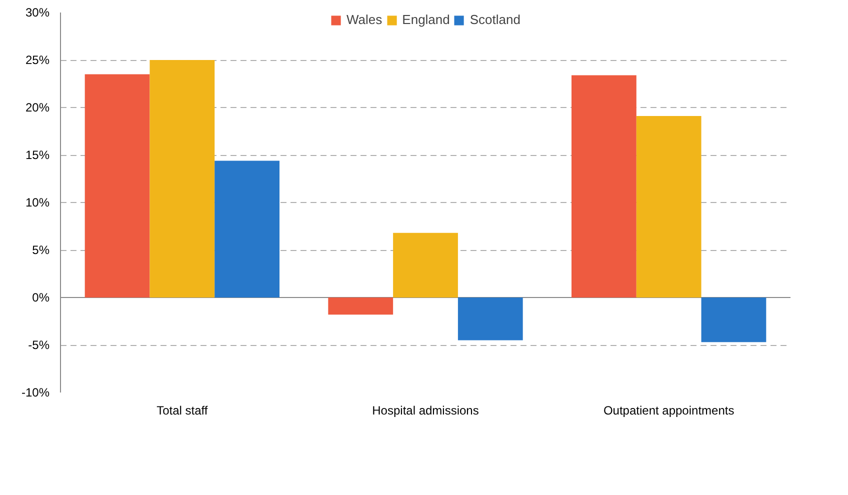 This screenshot has width=848, height=495. I want to click on y-tick-label: 15%, so click(37, 155).